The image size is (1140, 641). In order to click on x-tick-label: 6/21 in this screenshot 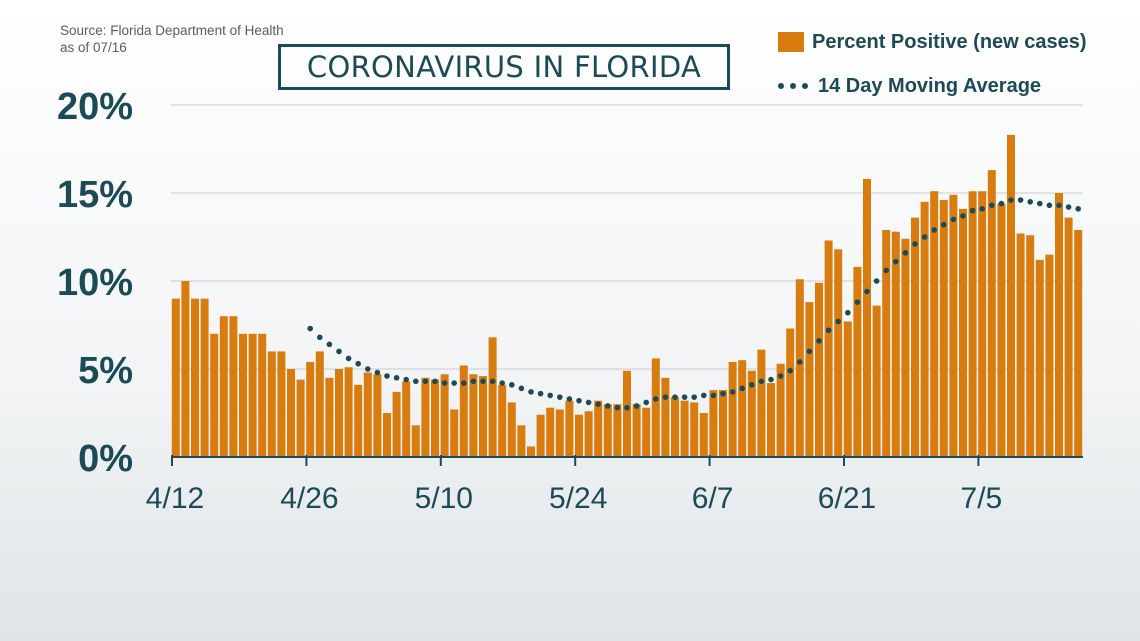, I will do `click(847, 498)`.